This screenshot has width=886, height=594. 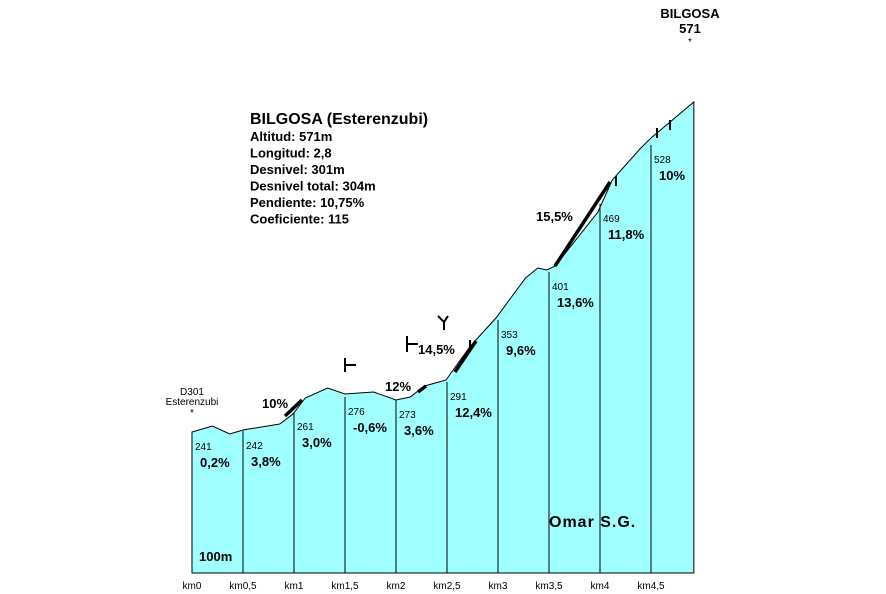 What do you see at coordinates (317, 442) in the screenshot?
I see `segment-gradient: 3,0%` at bounding box center [317, 442].